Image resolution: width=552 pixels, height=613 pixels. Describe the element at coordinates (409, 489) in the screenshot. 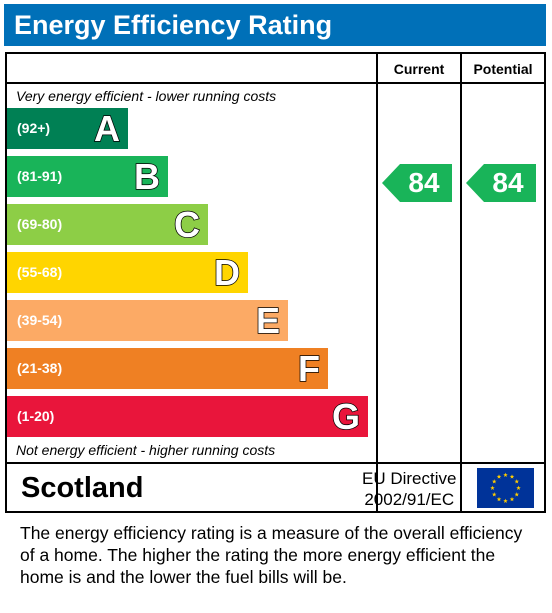

I see `eu-directive-label: EU Directive 2002/91/EC` at that location.